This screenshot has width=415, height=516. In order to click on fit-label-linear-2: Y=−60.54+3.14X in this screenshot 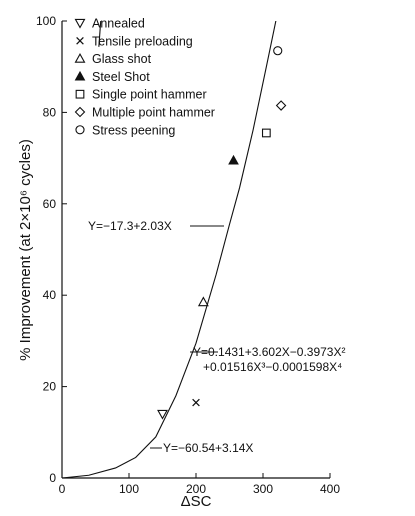, I will do `click(208, 448)`.